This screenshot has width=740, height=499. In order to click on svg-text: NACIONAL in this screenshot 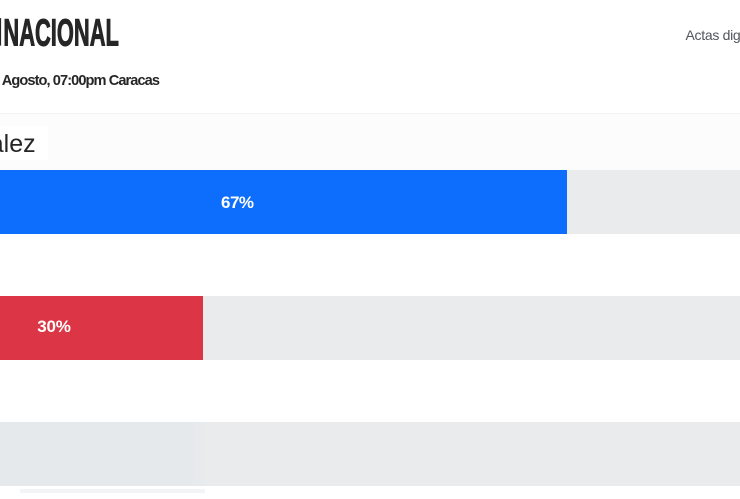, I will do `click(61, 34)`.